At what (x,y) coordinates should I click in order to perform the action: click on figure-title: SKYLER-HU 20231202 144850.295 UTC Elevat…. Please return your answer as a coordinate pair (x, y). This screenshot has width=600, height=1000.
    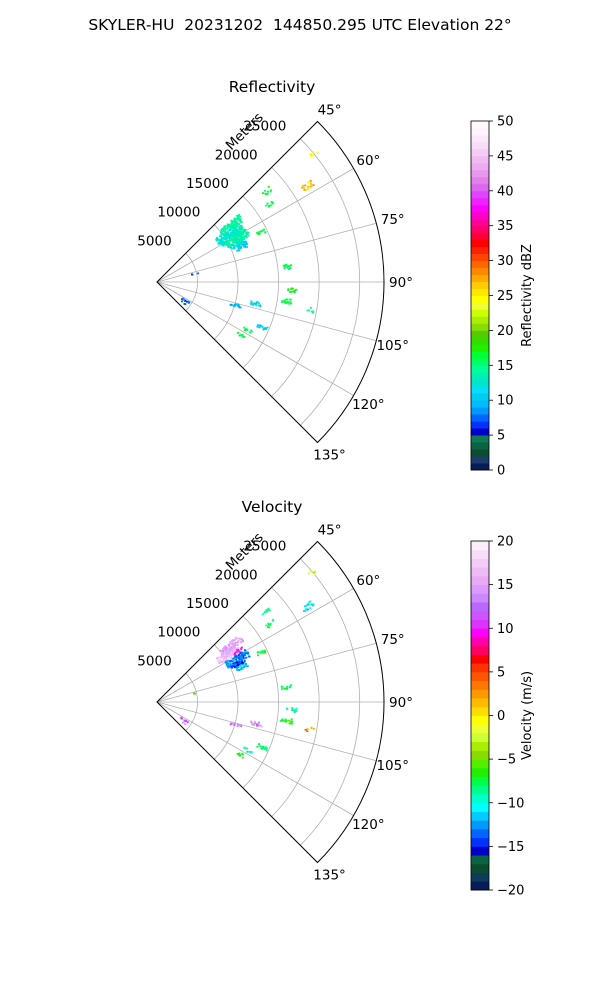
    Looking at the image, I should click on (300, 25).